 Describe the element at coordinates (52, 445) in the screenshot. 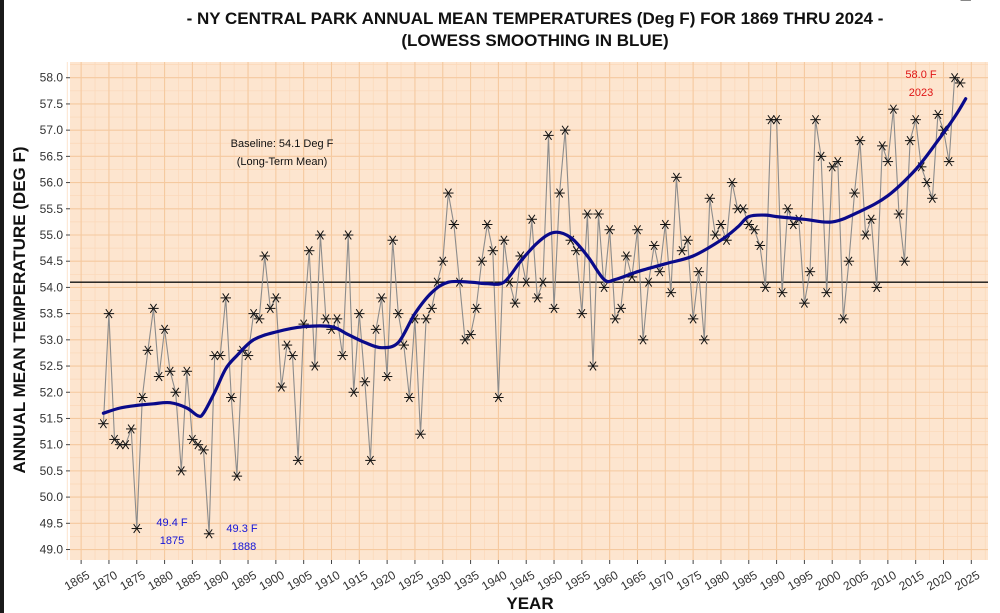

I see `y-tick-label: 51.0` at that location.